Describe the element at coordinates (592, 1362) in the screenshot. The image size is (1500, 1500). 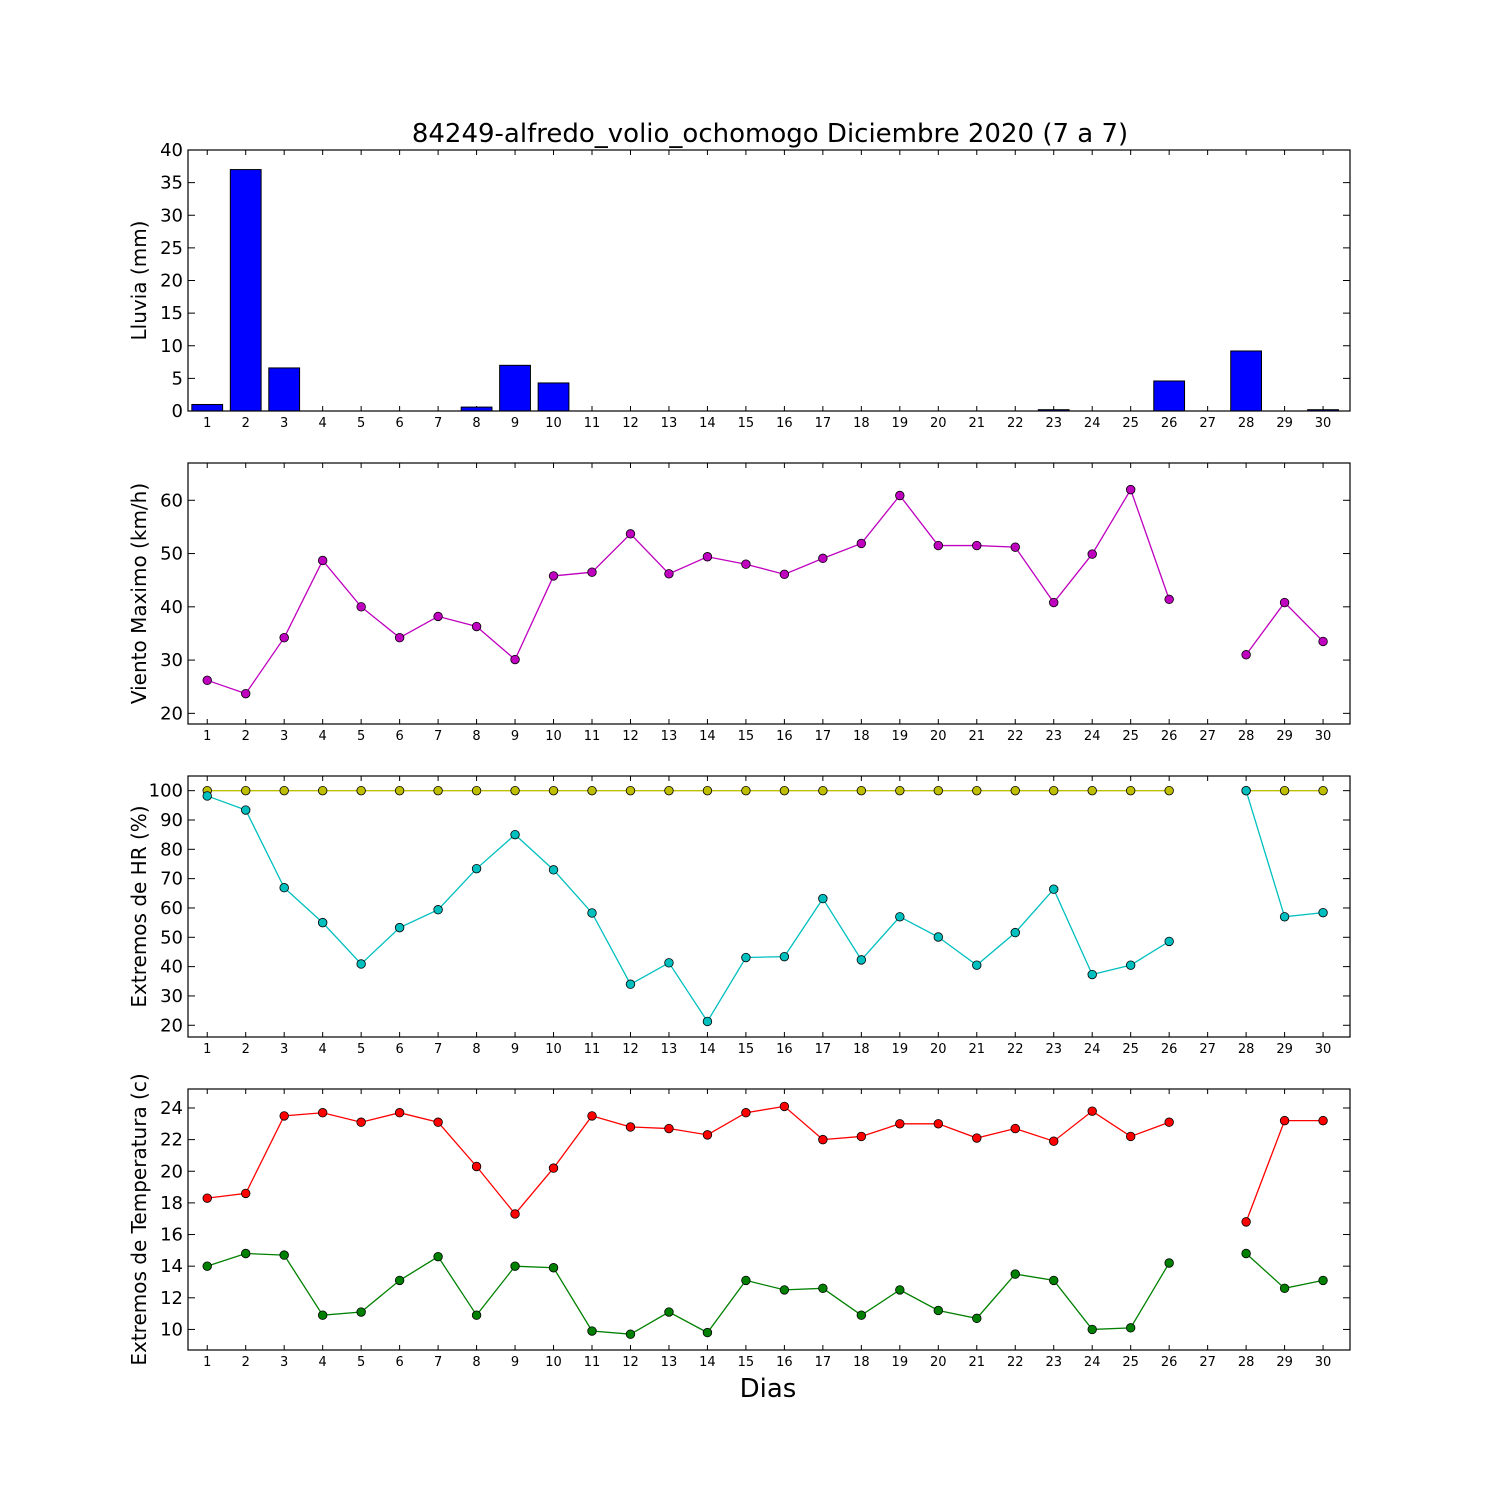
I see `x-tick-label: 11` at that location.